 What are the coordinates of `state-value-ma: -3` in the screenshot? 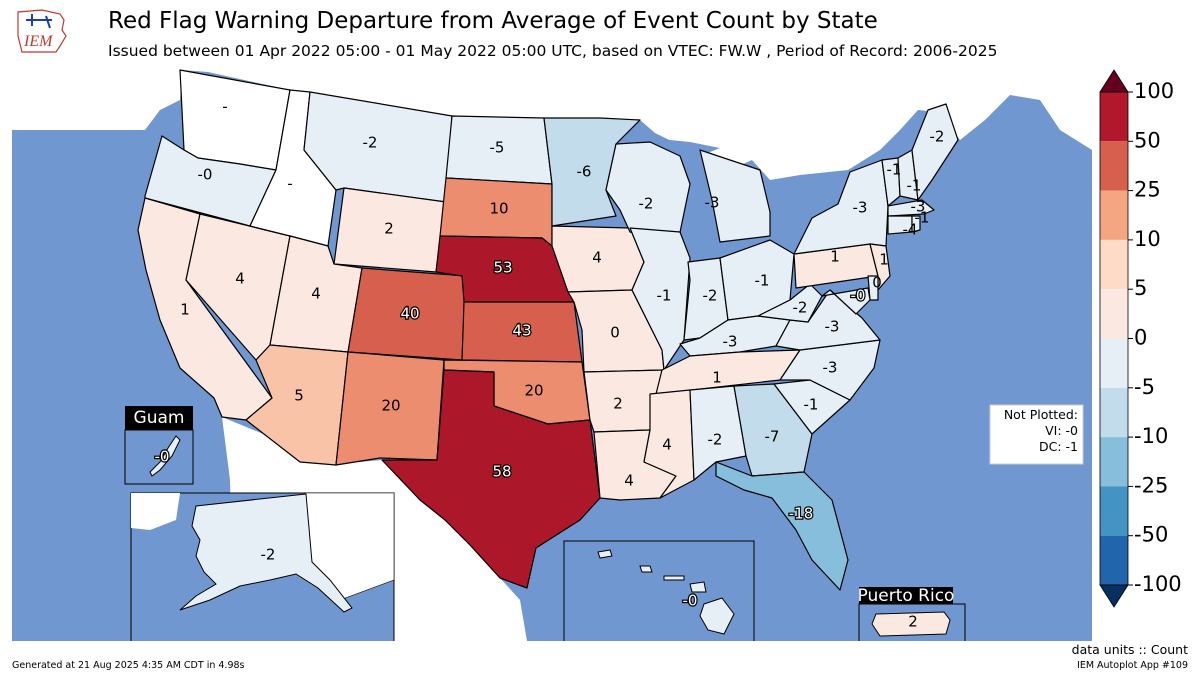 It's located at (918, 207).